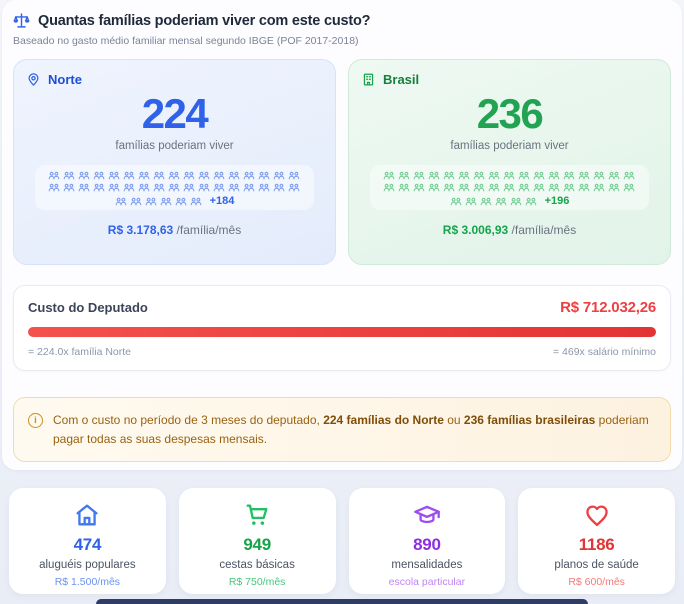 This screenshot has width=684, height=604. I want to click on info-icon: i, so click(35, 420).